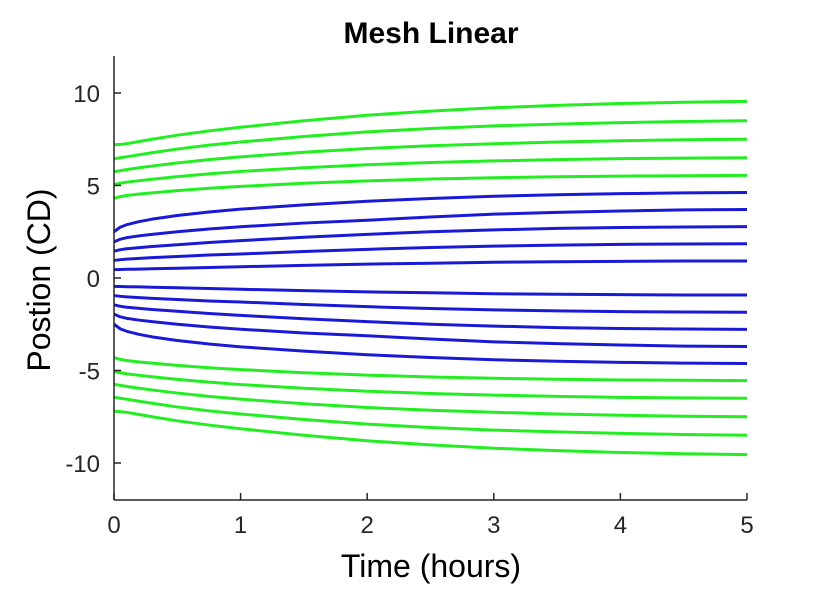  Describe the element at coordinates (113, 525) in the screenshot. I see `x-tick-label: 0` at that location.